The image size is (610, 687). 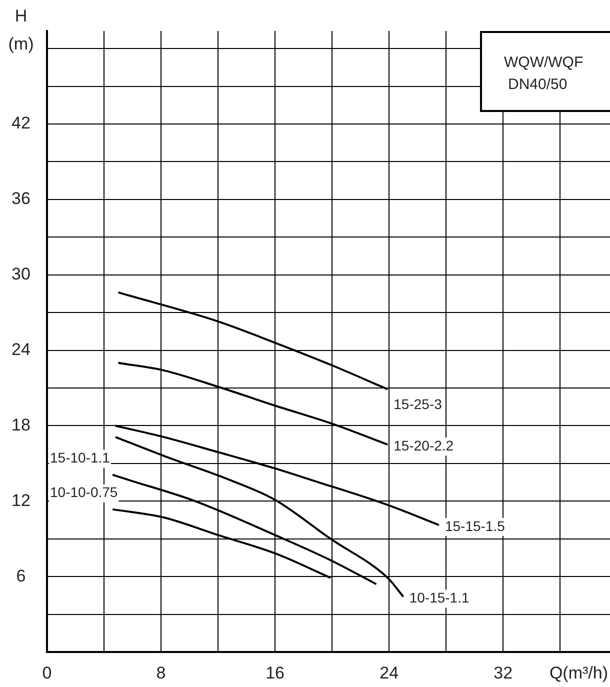 I want to click on x-axis-title: Q(m³/h), so click(x=578, y=673).